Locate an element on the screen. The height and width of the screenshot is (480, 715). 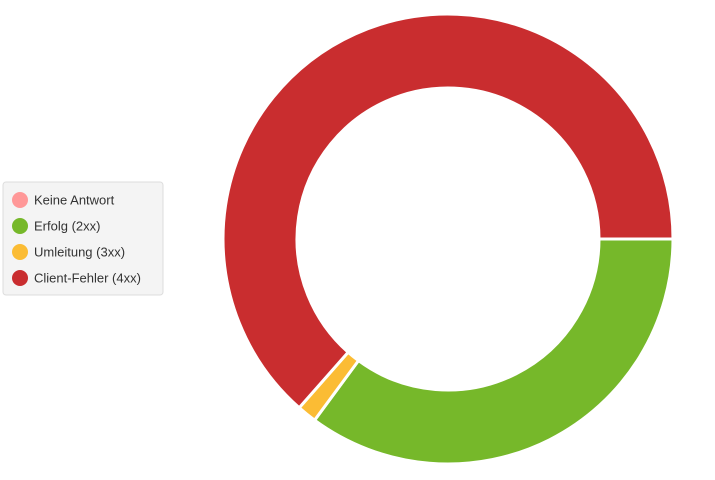
legend-label: Umleitung (3xx) is located at coordinates (79, 251).